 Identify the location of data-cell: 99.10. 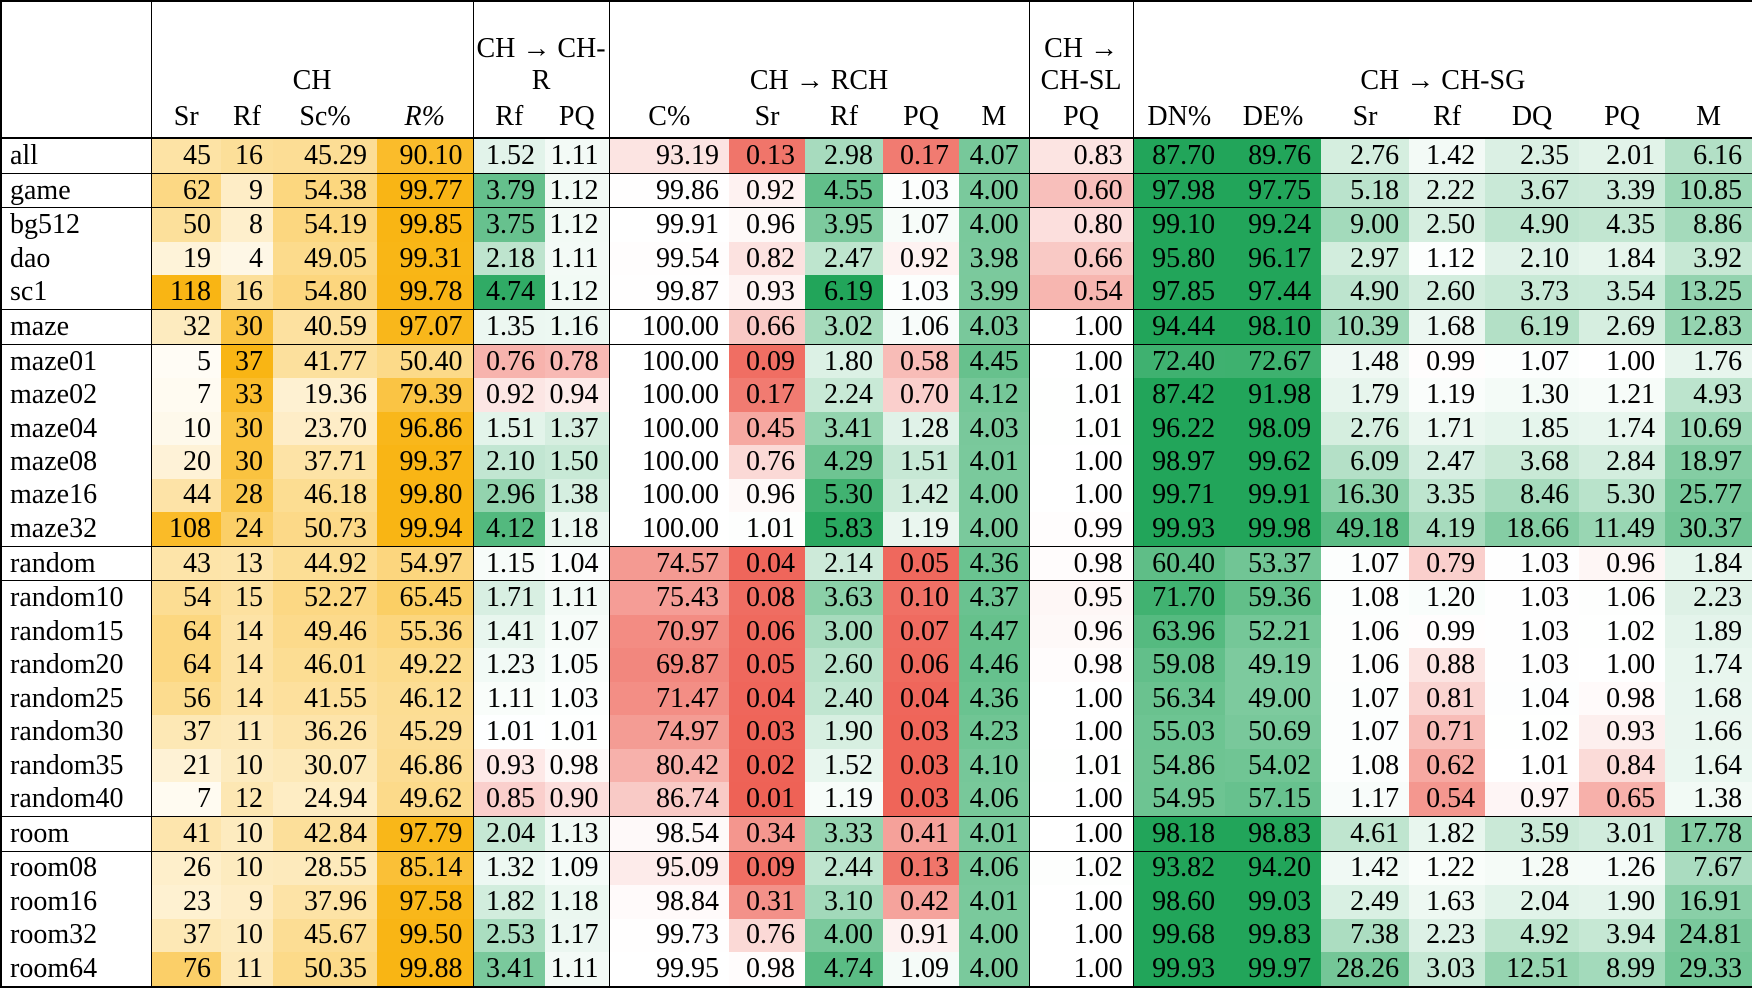
(1179, 225).